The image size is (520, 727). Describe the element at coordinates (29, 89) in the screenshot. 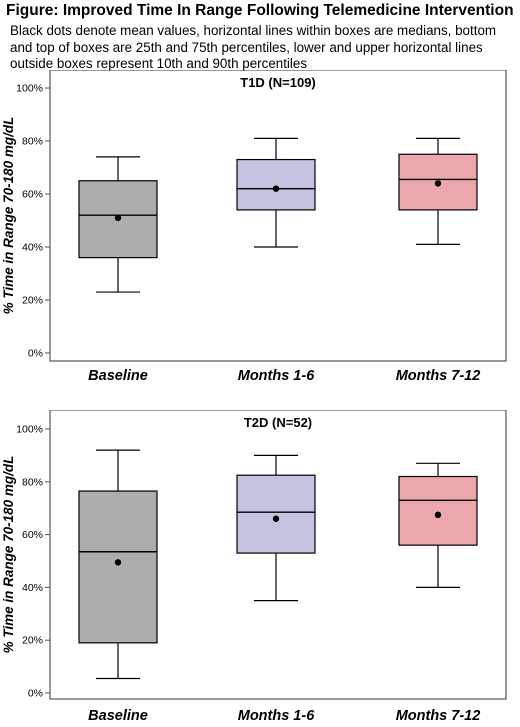

I see `t1d-y-tick-label: 100%` at that location.